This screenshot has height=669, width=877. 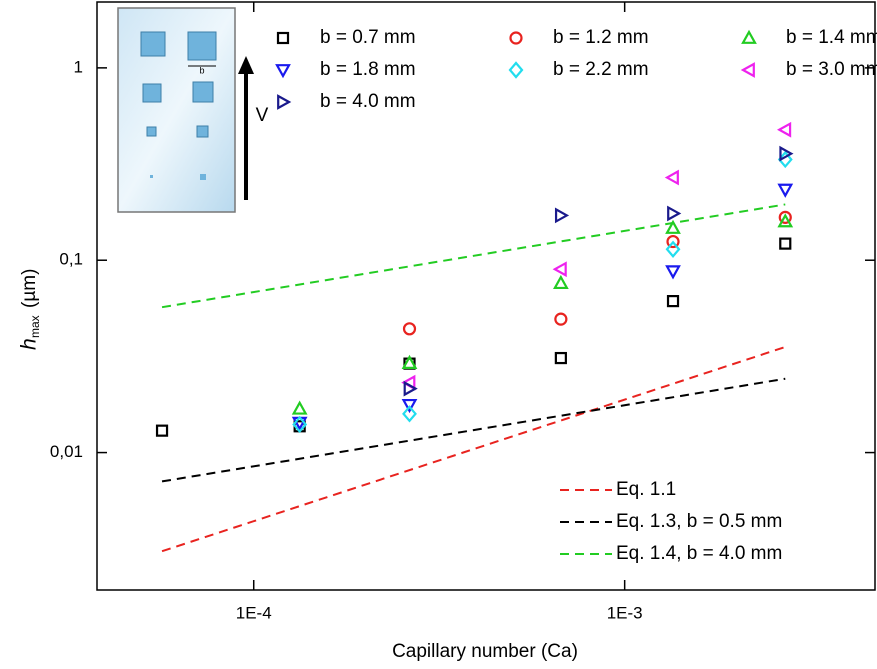 I want to click on legend-label: Eq. 1.1, so click(x=646, y=489).